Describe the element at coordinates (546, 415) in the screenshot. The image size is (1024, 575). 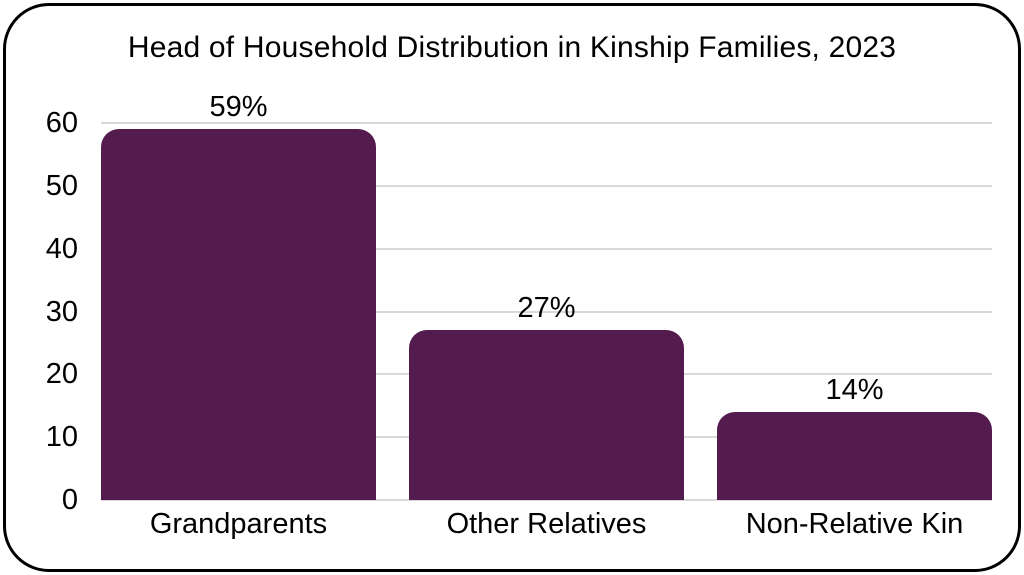
I see `bar-other-relatives` at that location.